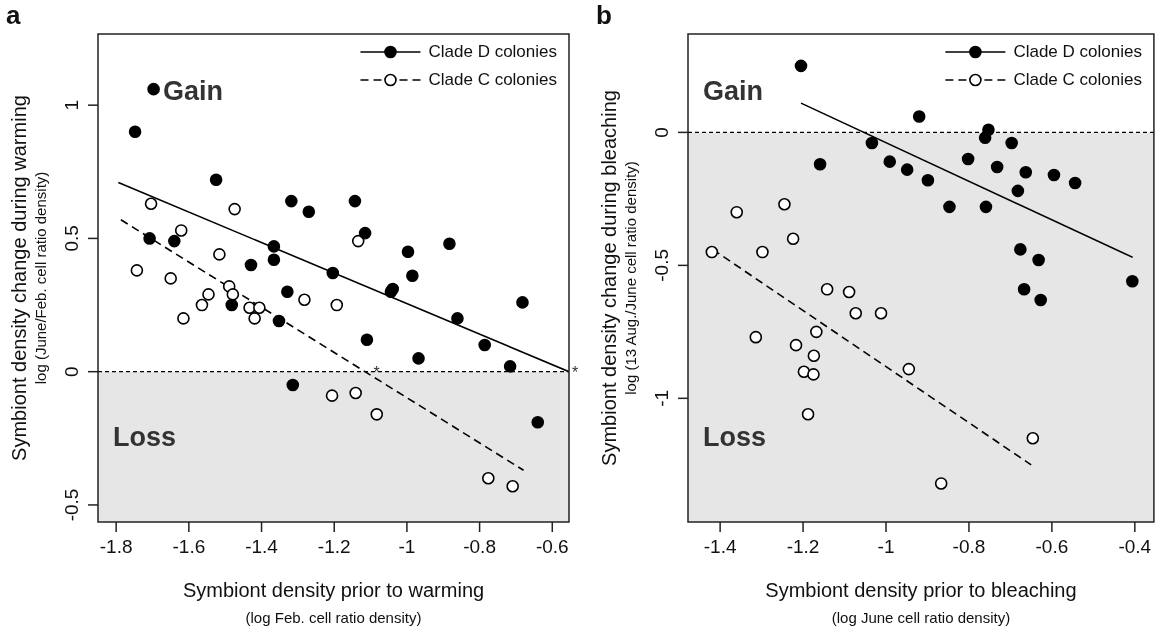 The width and height of the screenshot is (1161, 631). I want to click on x-tick-label: -1.6, so click(189, 546).